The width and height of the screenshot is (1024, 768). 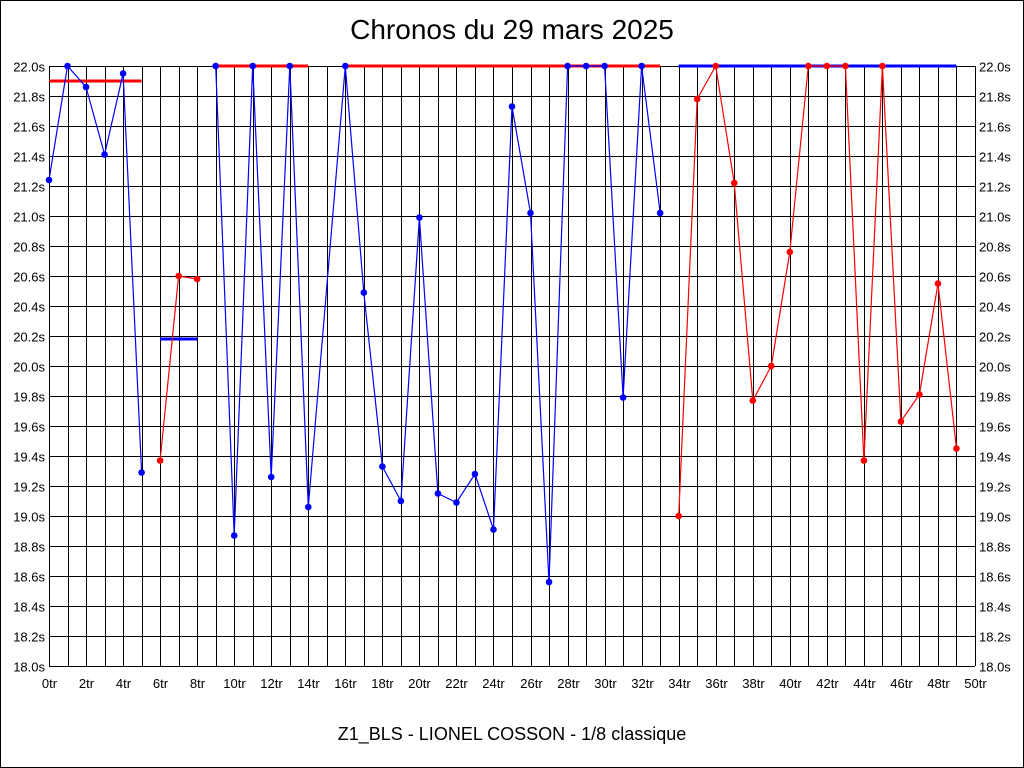 What do you see at coordinates (995, 67) in the screenshot?
I see `y-tick-label-right: 22.0s` at bounding box center [995, 67].